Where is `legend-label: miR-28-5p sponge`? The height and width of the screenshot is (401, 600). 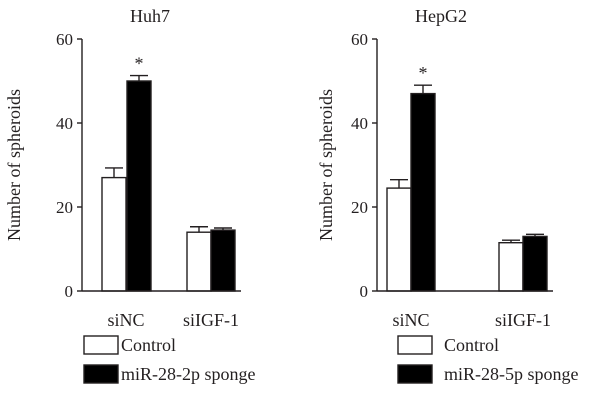
legend-label: miR-28-5p sponge is located at coordinates (511, 374).